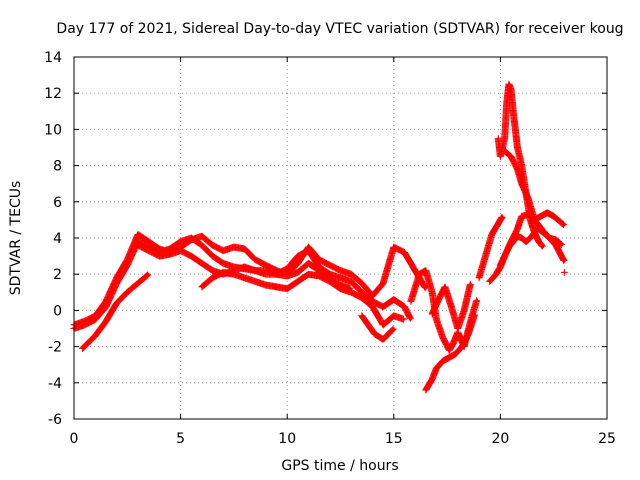 This screenshot has width=640, height=480. Describe the element at coordinates (55, 384) in the screenshot. I see `y-tick-label: -4` at that location.